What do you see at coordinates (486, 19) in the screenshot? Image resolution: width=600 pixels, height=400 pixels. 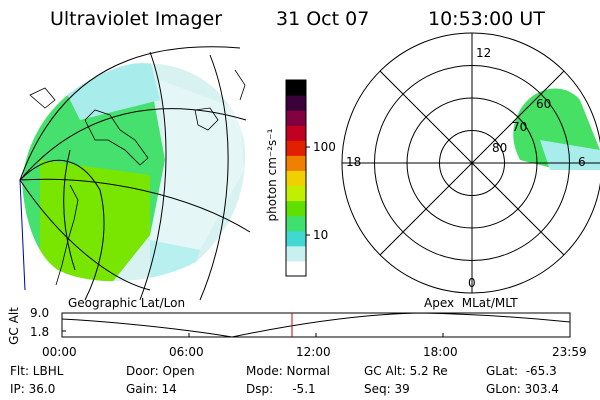 I see `time-label: 10:53:00 UT` at bounding box center [486, 19].